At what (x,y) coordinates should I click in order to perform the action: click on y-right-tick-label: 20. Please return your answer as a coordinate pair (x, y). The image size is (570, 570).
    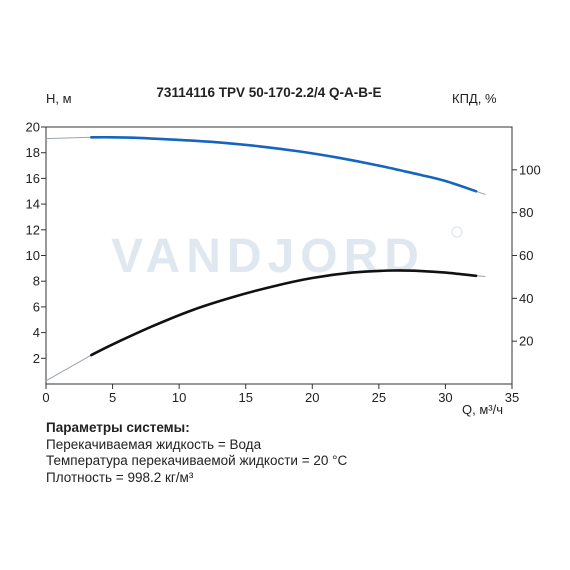
    Looking at the image, I should click on (526, 341).